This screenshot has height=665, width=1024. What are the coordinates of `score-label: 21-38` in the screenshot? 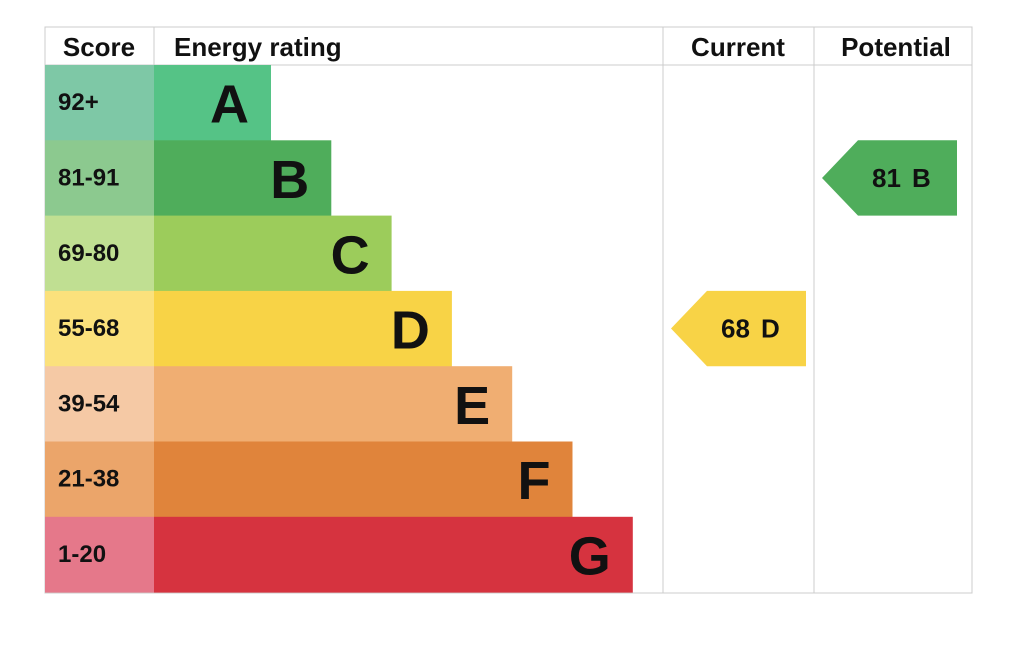 It's located at (88, 479).